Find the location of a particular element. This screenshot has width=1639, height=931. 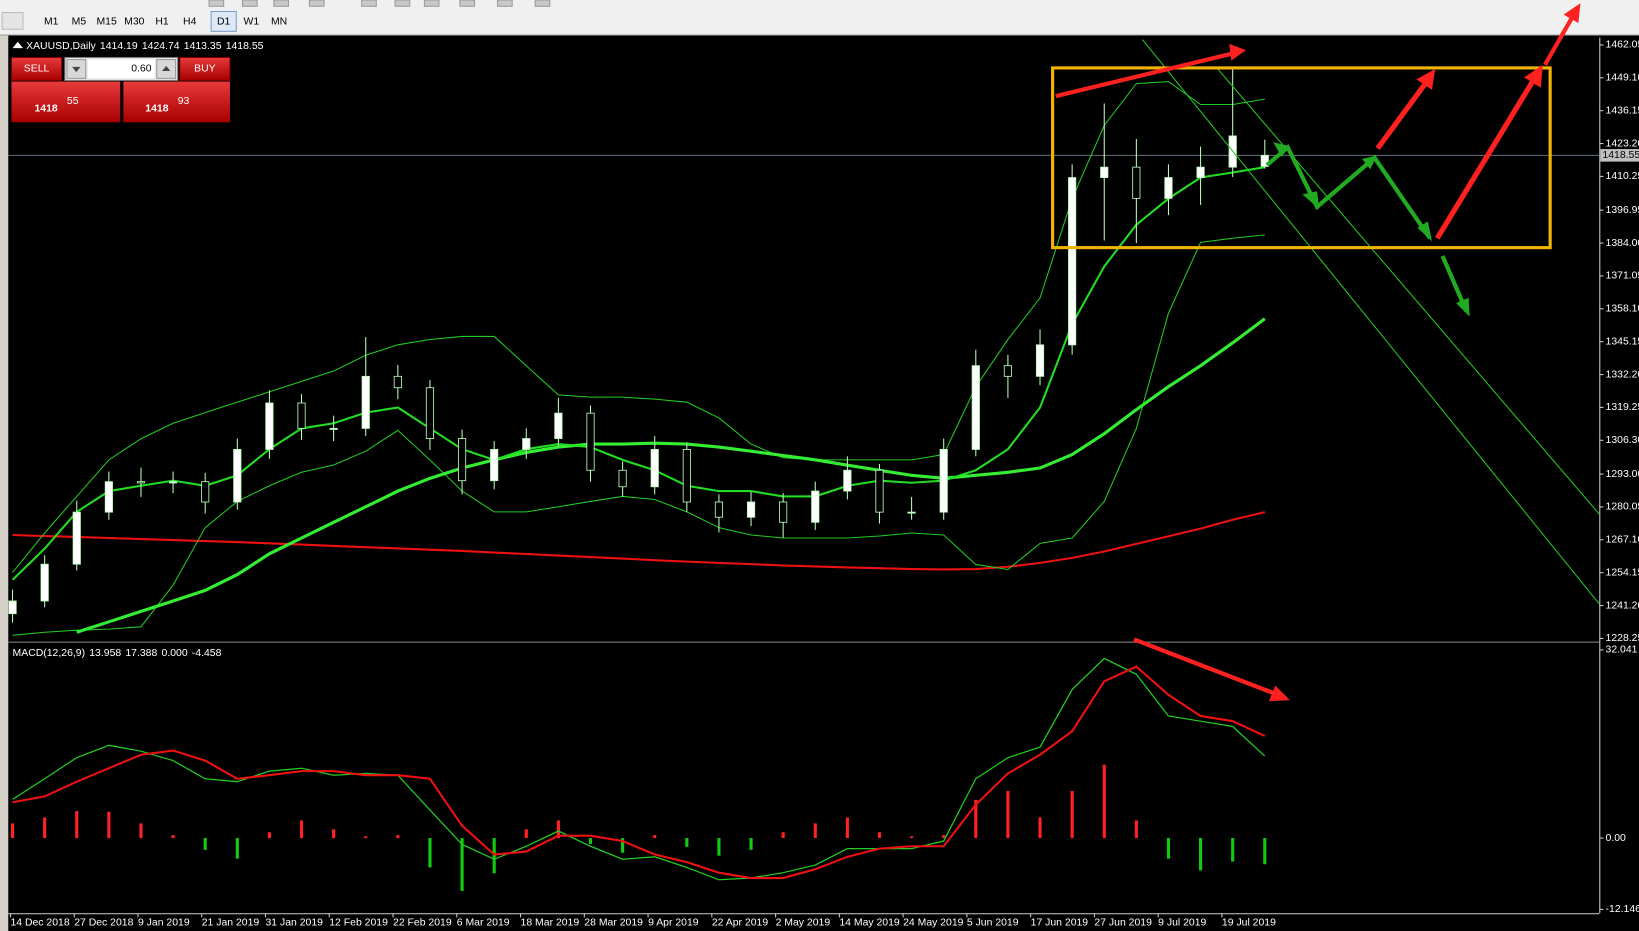

x-tick-label: 24 May 2019 is located at coordinates (933, 922).